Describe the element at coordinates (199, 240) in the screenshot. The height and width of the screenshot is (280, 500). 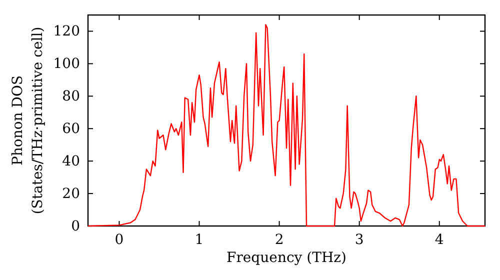
I see `x-tick-label: 1` at that location.